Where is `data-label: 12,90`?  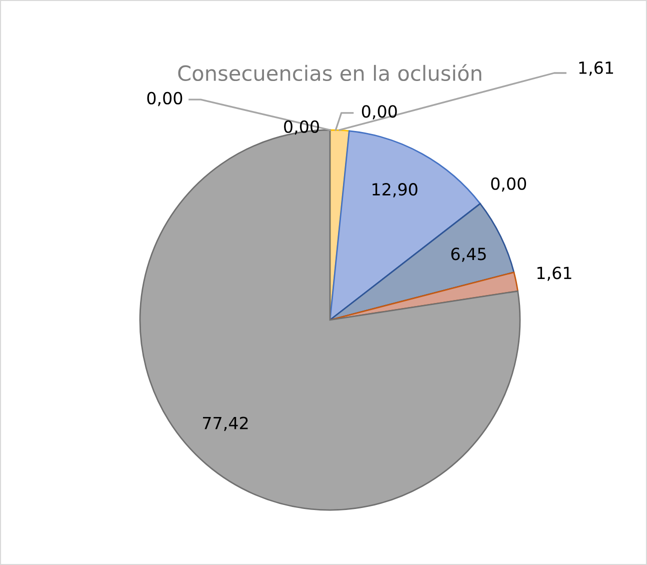 data-label: 12,90 is located at coordinates (395, 190).